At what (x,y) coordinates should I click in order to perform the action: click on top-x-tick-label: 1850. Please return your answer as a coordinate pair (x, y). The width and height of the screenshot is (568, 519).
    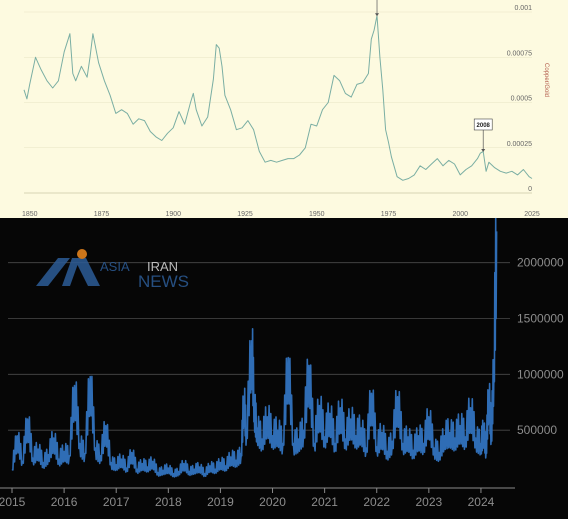
    Looking at the image, I should click on (30, 214).